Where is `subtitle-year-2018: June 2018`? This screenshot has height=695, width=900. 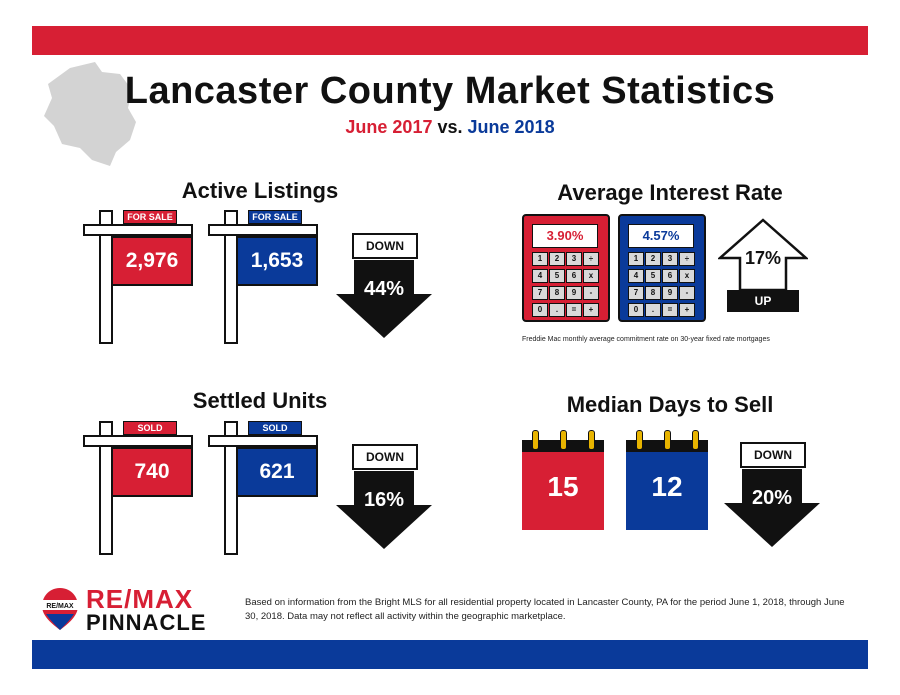 subtitle-year-2018: June 2018 is located at coordinates (511, 127).